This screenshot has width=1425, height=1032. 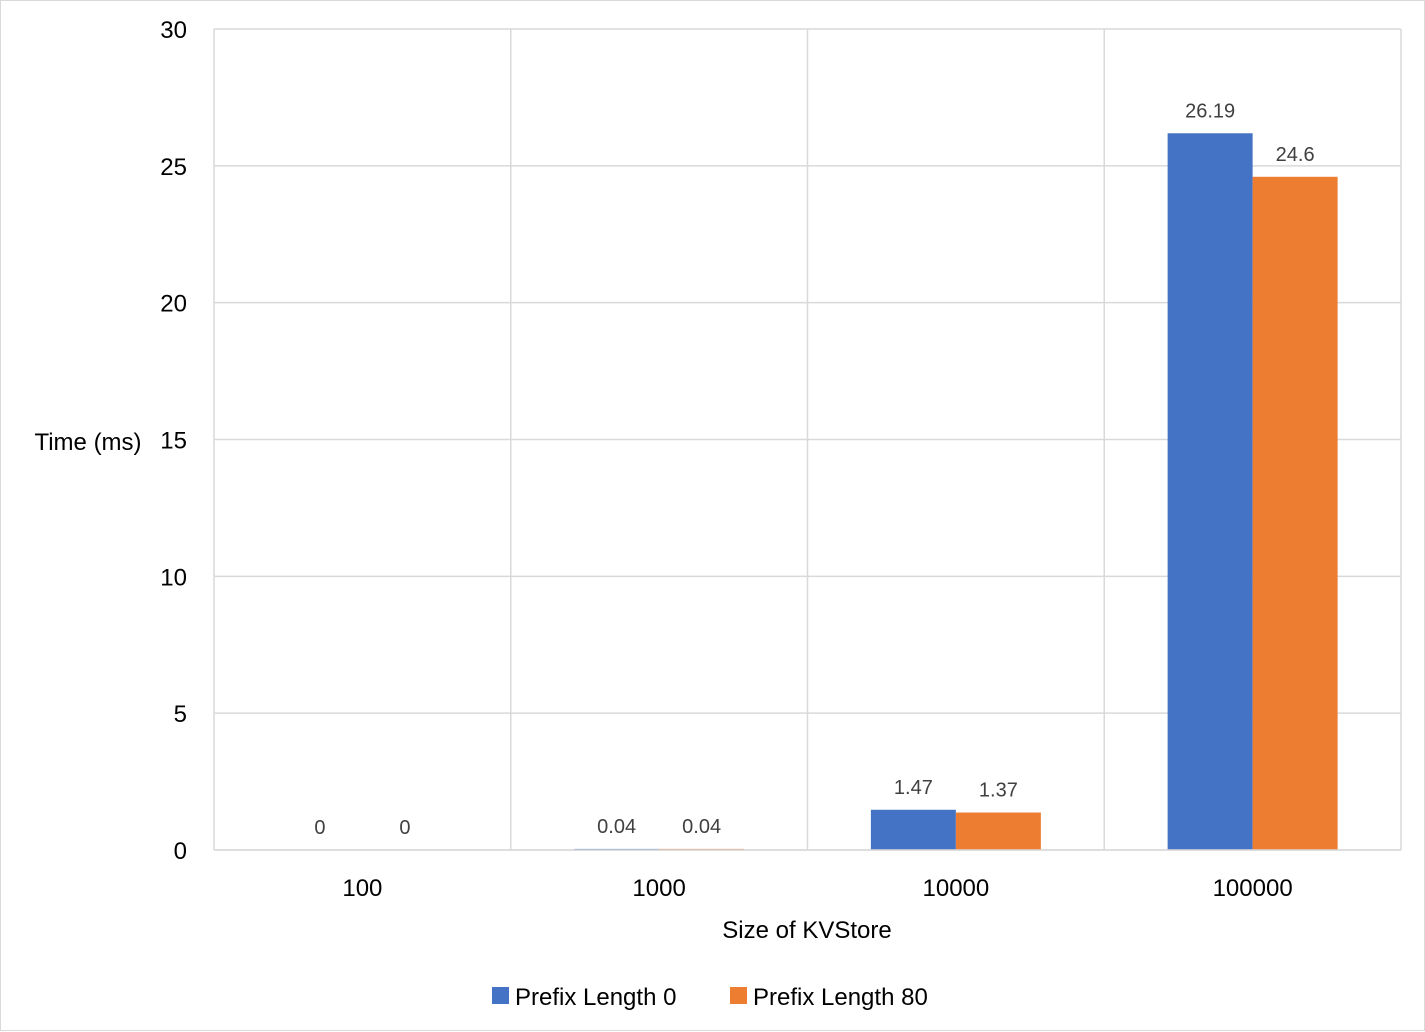 What do you see at coordinates (173, 30) in the screenshot?
I see `y-tick-label: 30` at bounding box center [173, 30].